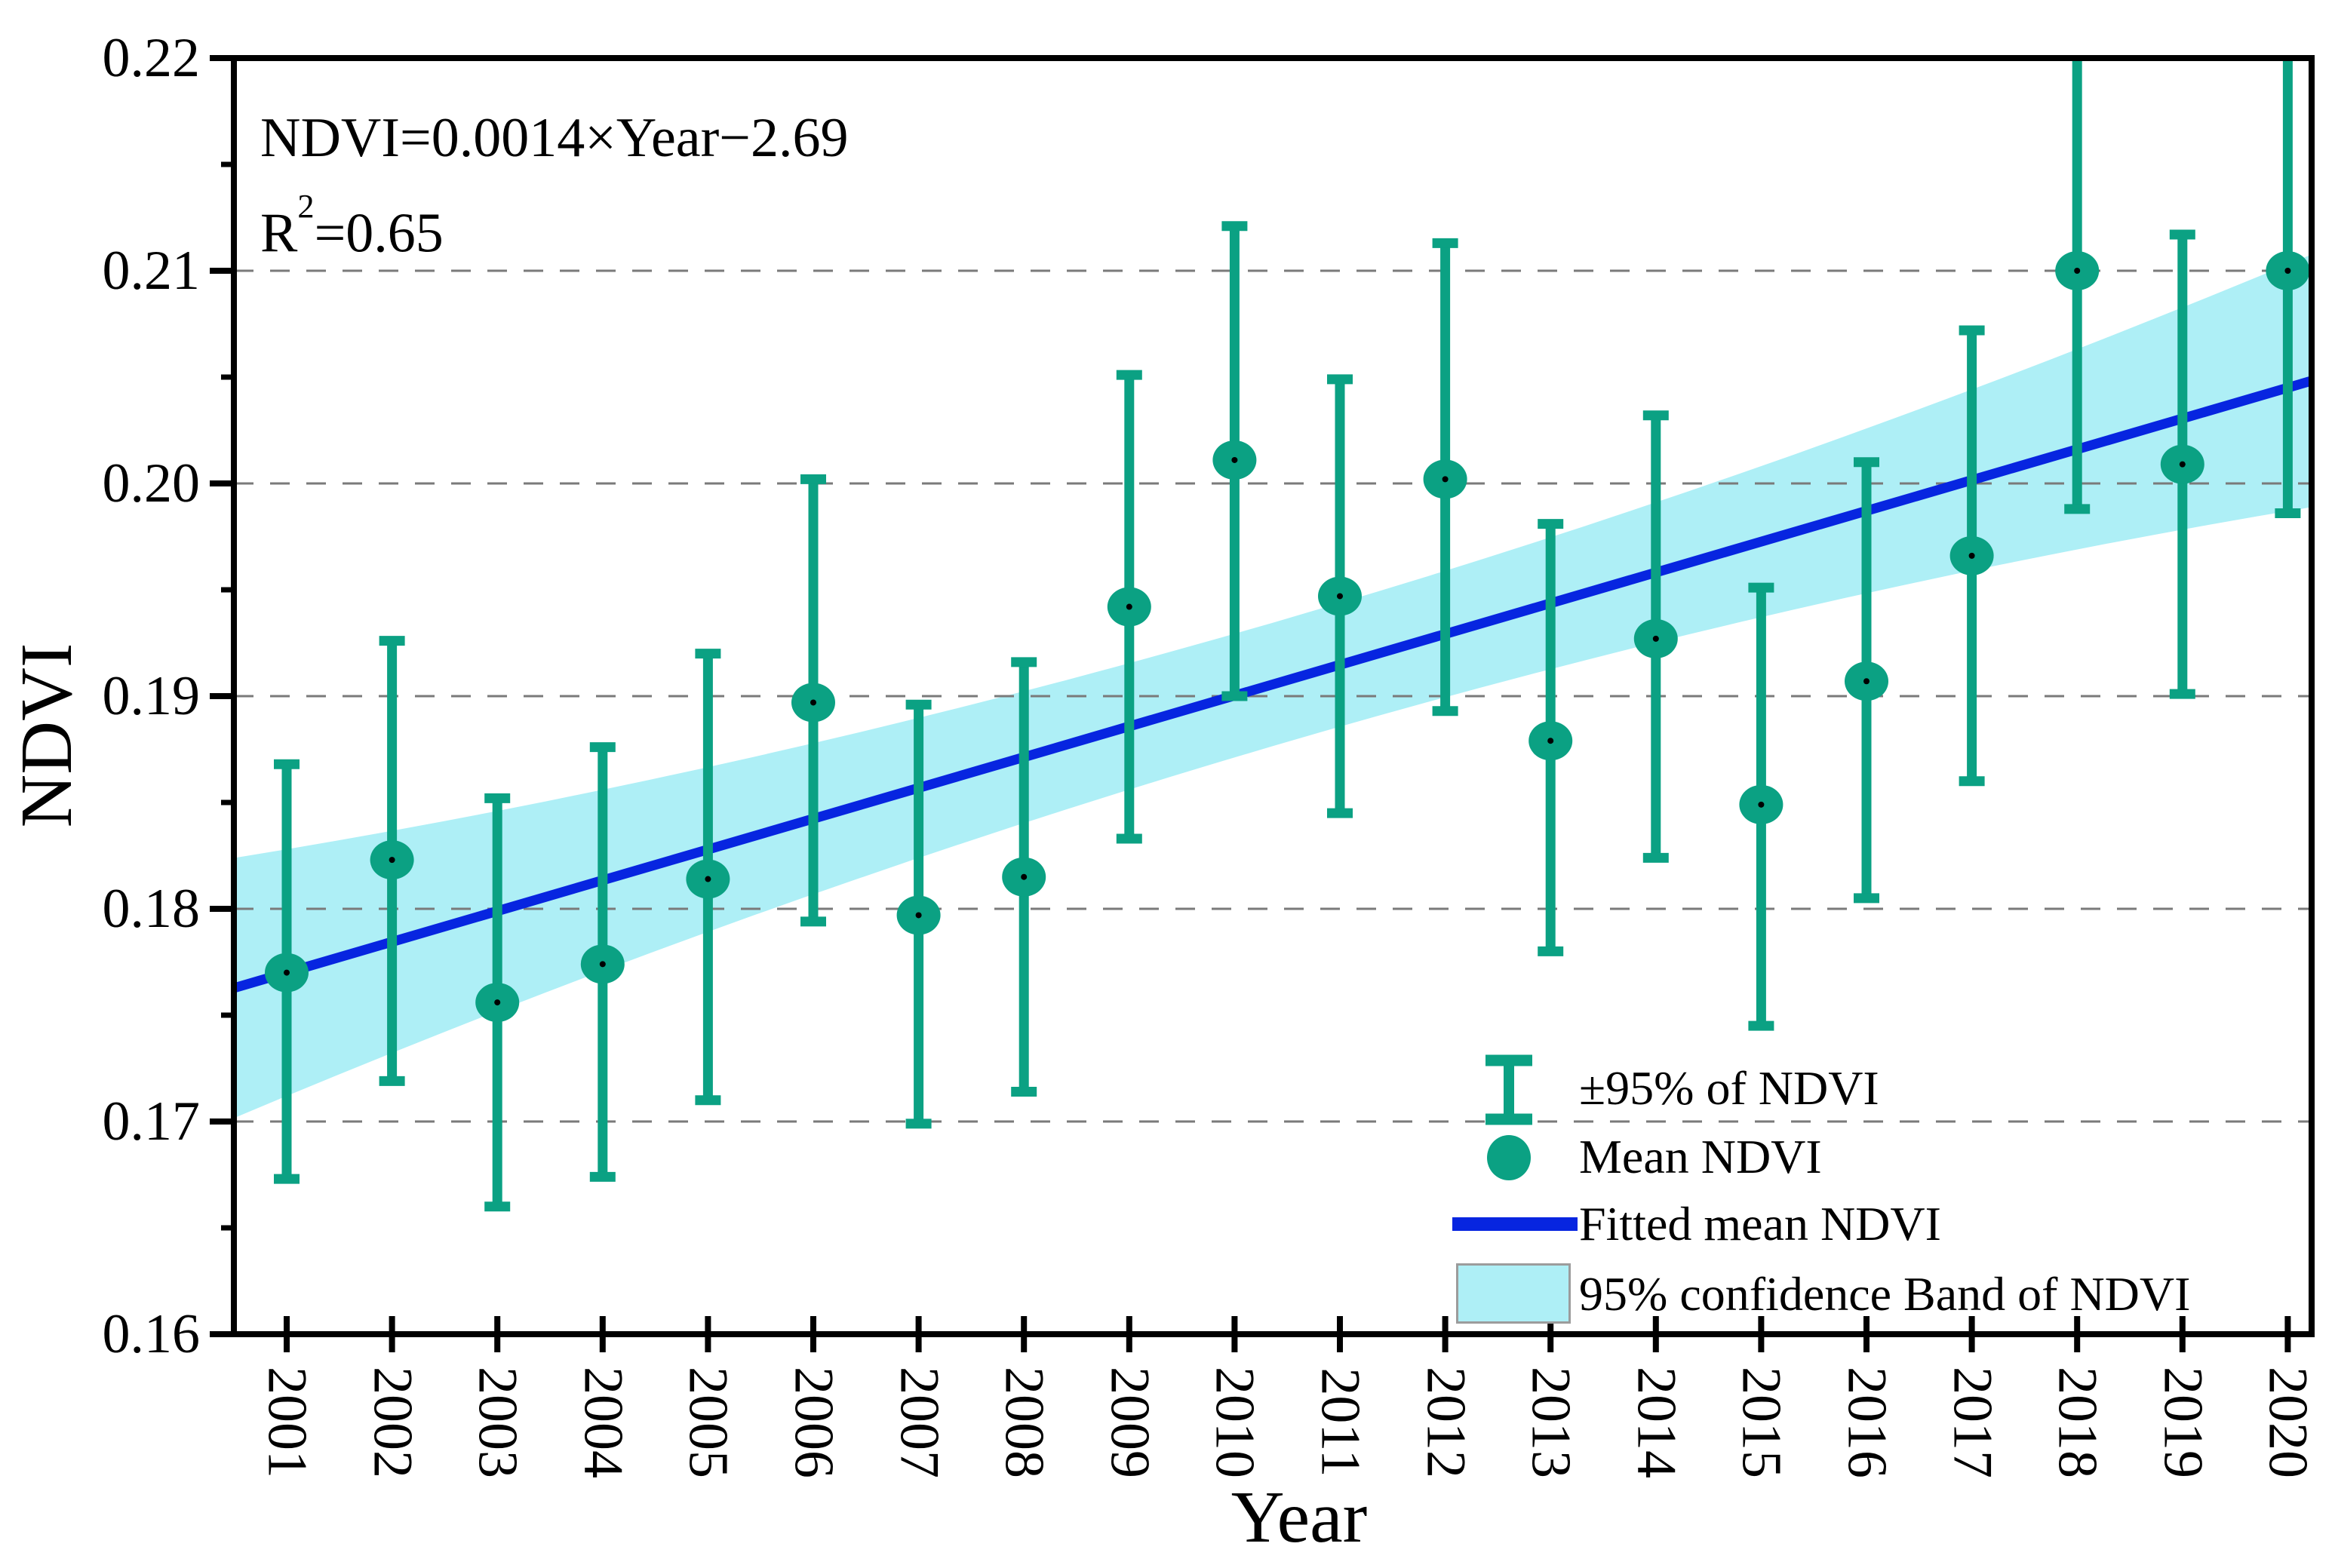 The image size is (2335, 1568). I want to click on x-tick-label-2014: 2014, so click(1656, 1423).